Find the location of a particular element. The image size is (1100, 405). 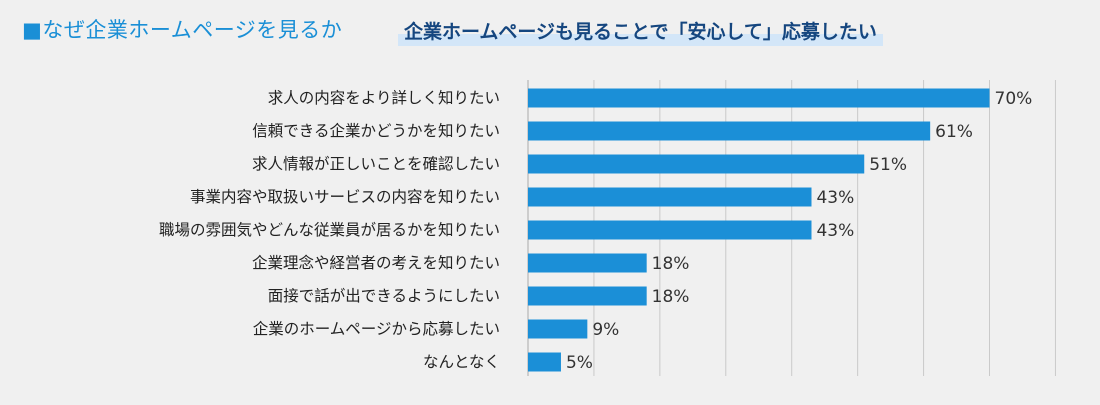

category-label: 求人の内容をより詳しく知りたい is located at coordinates (384, 98).